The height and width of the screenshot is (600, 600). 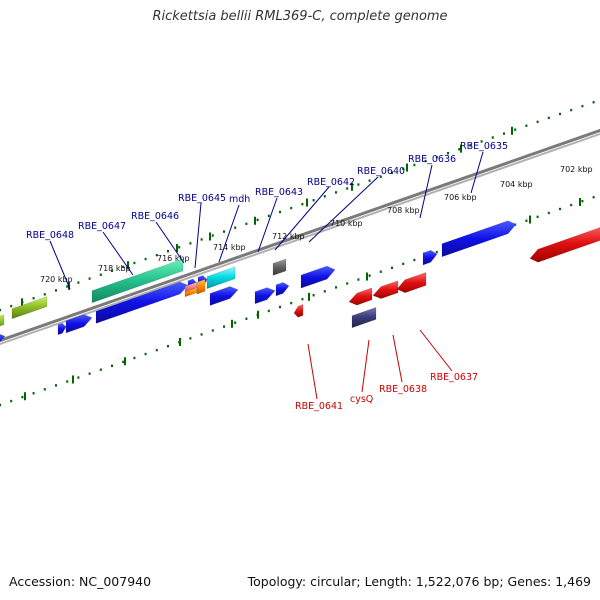 What do you see at coordinates (173, 258) in the screenshot?
I see `tick-label: 716 kbp` at bounding box center [173, 258].